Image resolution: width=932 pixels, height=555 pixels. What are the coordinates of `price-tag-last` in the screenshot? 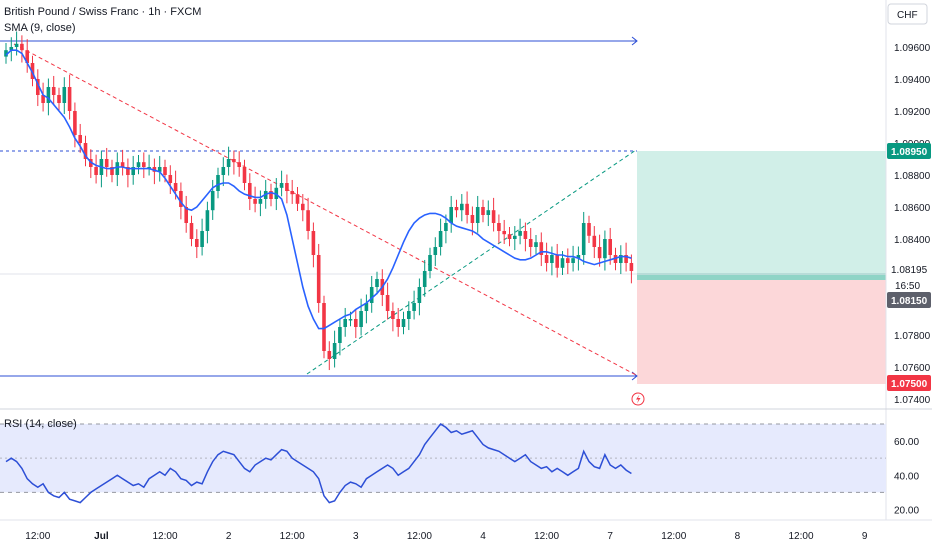 It's located at (909, 269).